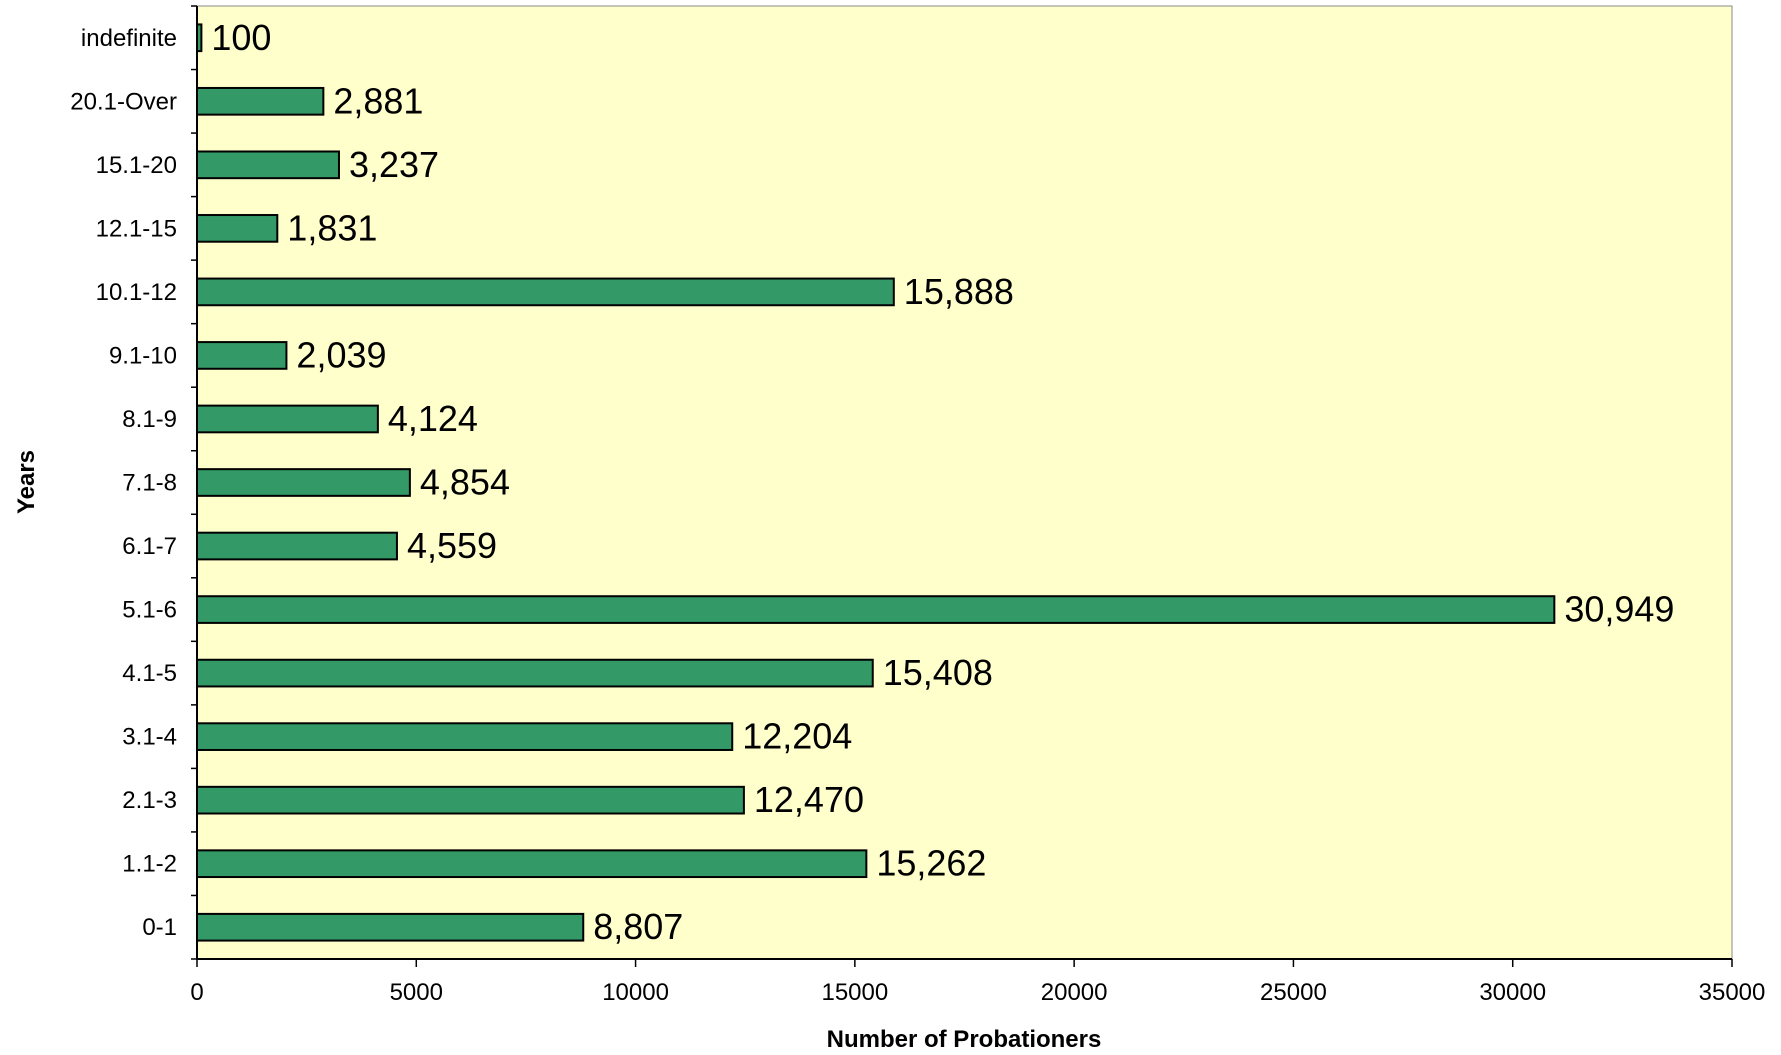 The width and height of the screenshot is (1781, 1055). What do you see at coordinates (136, 228) in the screenshot?
I see `category-label-12.1-15: 12.1-15` at bounding box center [136, 228].